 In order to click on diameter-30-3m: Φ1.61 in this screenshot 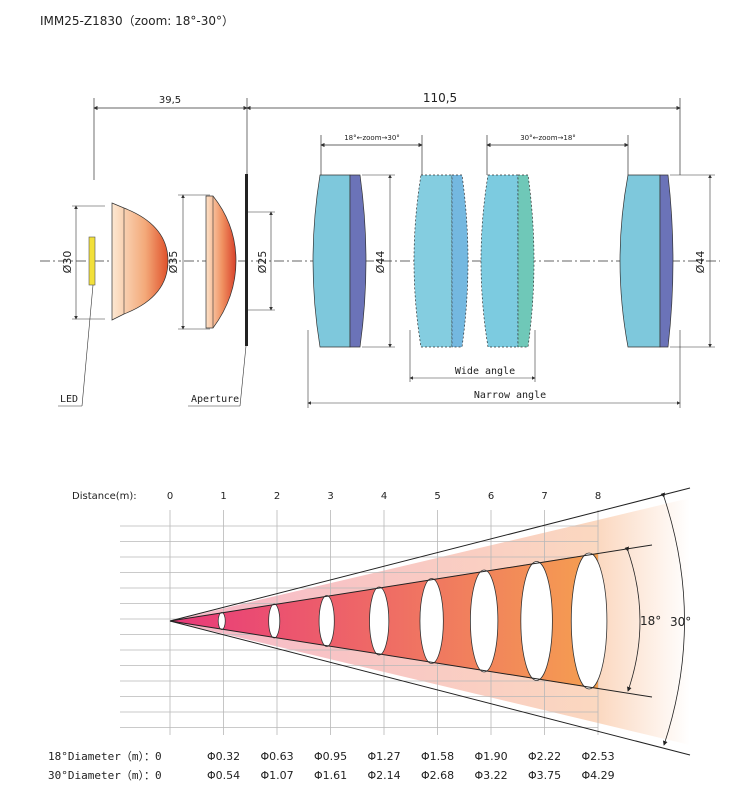, I will do `click(330, 775)`.